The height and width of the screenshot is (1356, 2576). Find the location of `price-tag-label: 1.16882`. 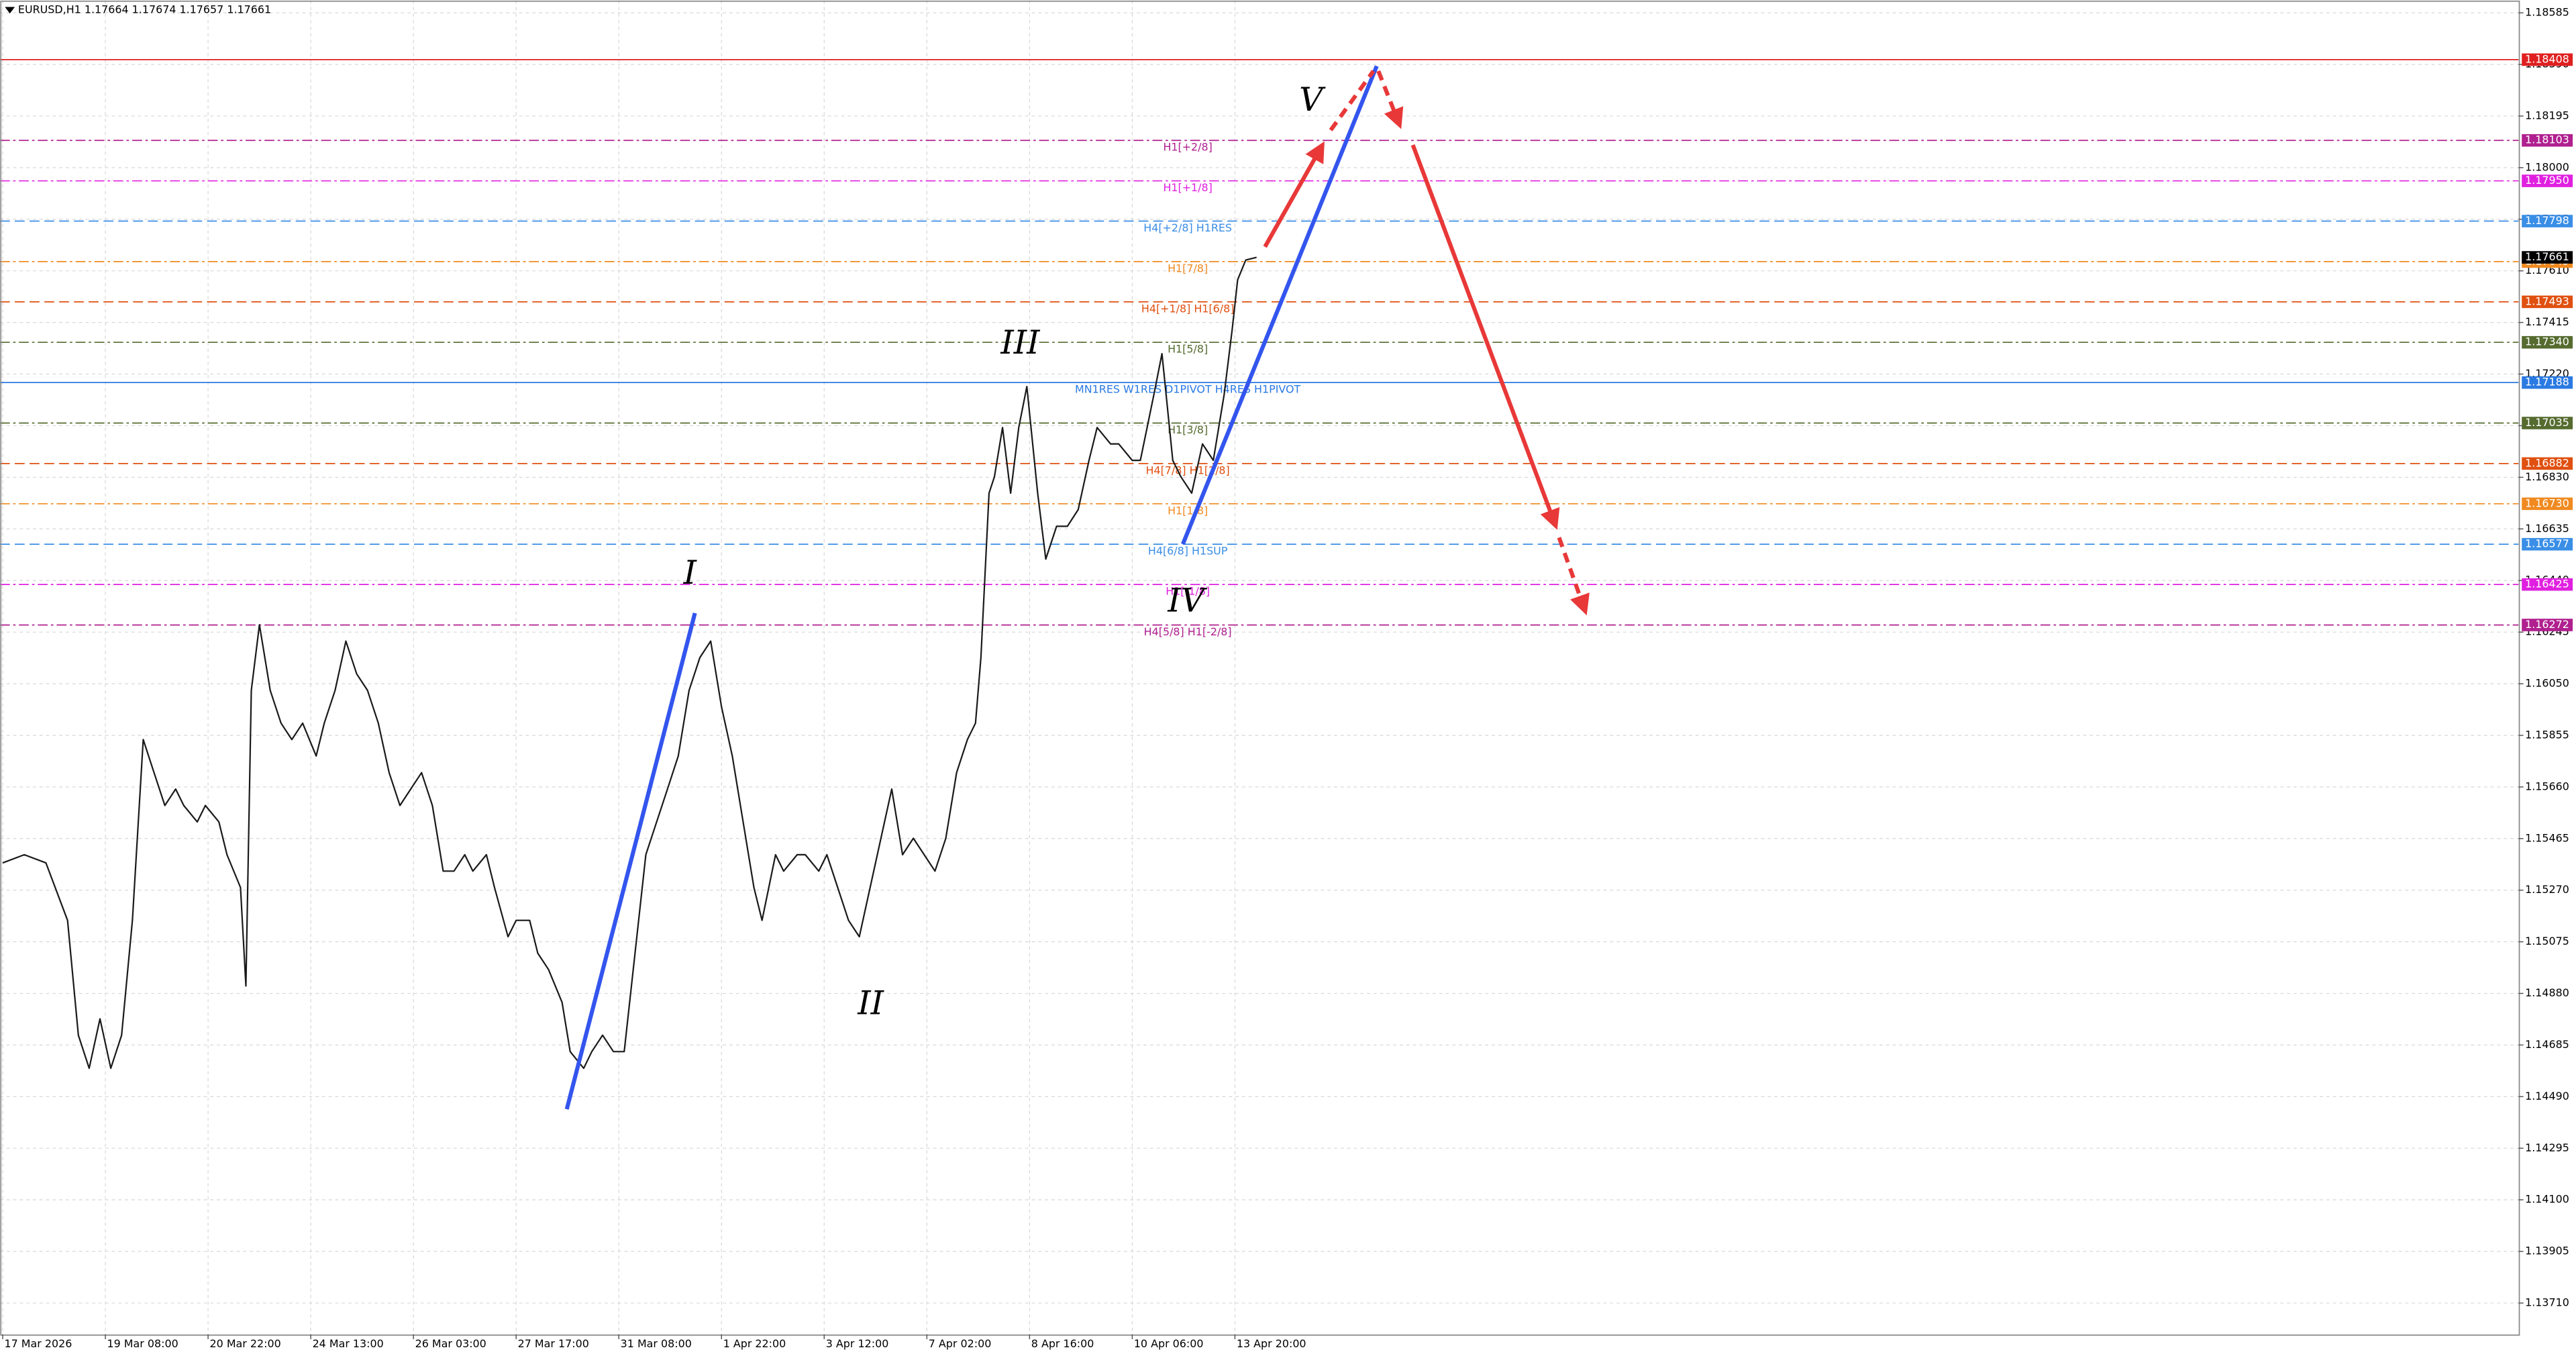

price-tag-label: 1.16882 is located at coordinates (2547, 462).